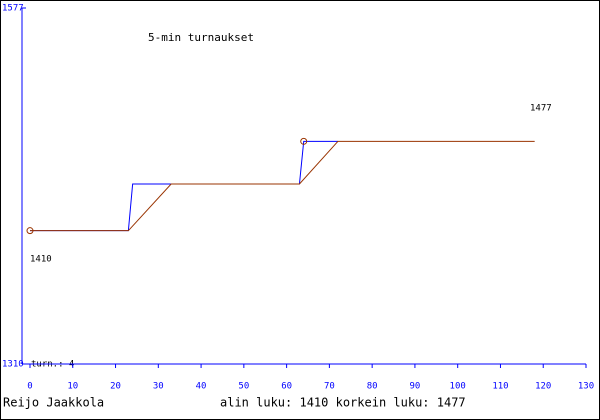 The image size is (600, 420). Describe the element at coordinates (72, 387) in the screenshot. I see `x-tick-label: 10` at that location.